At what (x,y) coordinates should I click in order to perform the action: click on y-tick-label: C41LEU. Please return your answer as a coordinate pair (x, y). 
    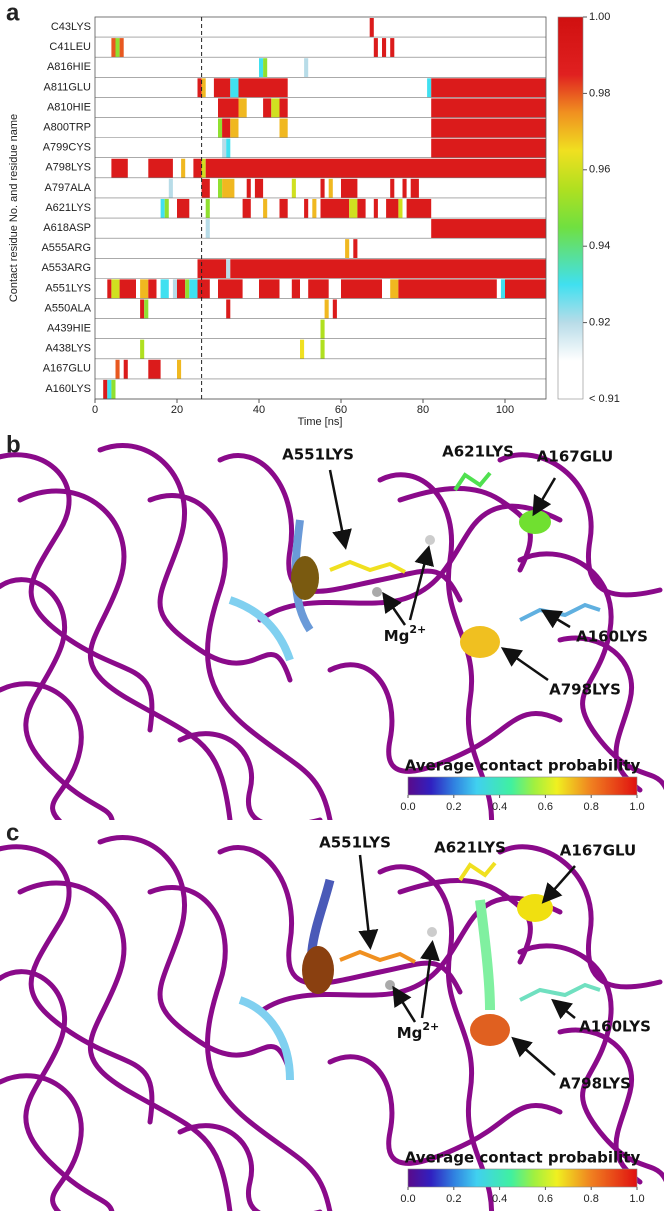
    Looking at the image, I should click on (70, 47).